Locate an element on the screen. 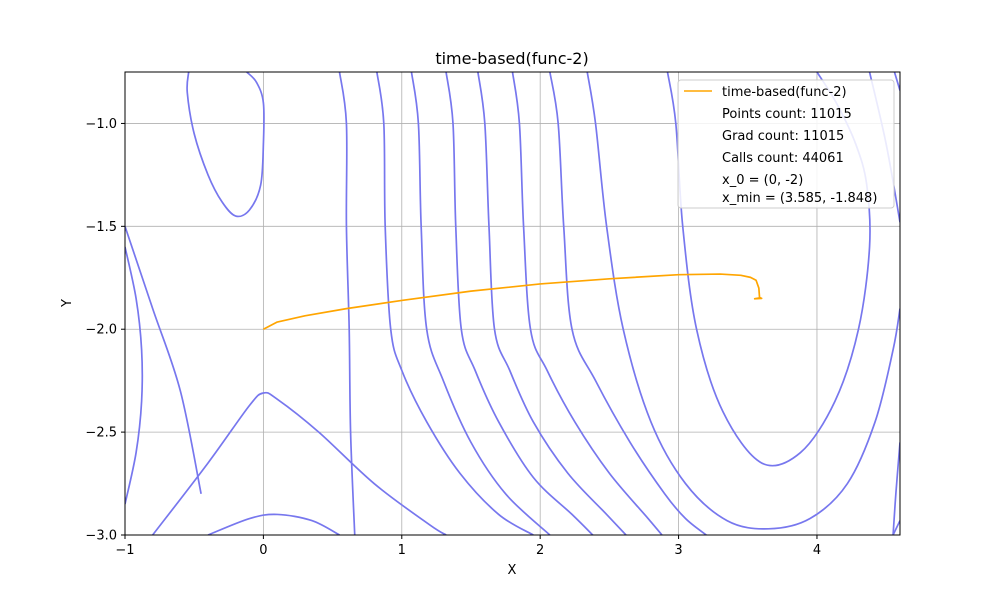 This screenshot has height=600, width=1000. x-tick-label: 0 is located at coordinates (263, 550).